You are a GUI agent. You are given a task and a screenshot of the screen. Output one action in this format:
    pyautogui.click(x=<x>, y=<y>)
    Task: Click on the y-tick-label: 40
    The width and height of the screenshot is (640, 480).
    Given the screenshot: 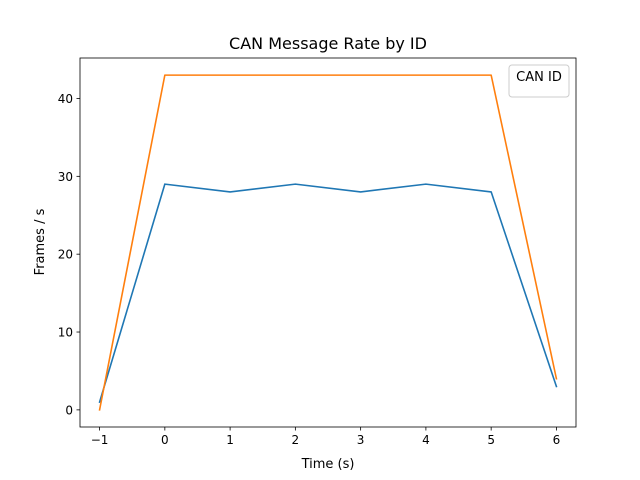 What is the action you would take?
    pyautogui.click(x=65, y=99)
    